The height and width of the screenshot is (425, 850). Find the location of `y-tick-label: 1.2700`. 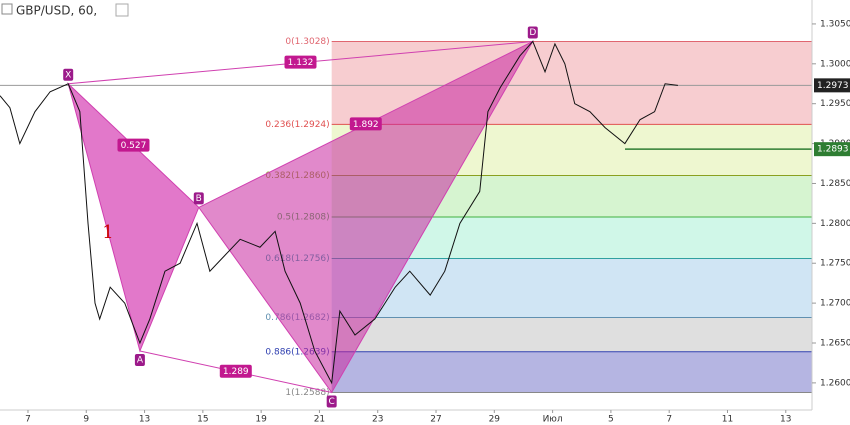

y-tick-label: 1.2700 is located at coordinates (835, 304).